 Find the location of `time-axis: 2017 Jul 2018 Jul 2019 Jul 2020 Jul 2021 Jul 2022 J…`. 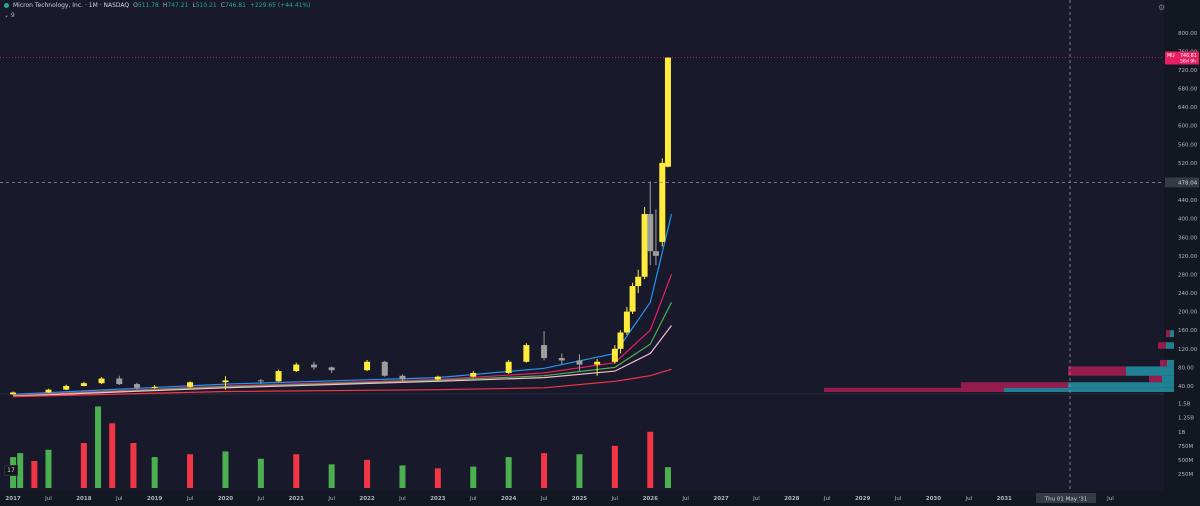

time-axis: 2017 Jul 2018 Jul 2019 Jul 2020 Jul 2021 Jul 2022 J… is located at coordinates (559, 499).